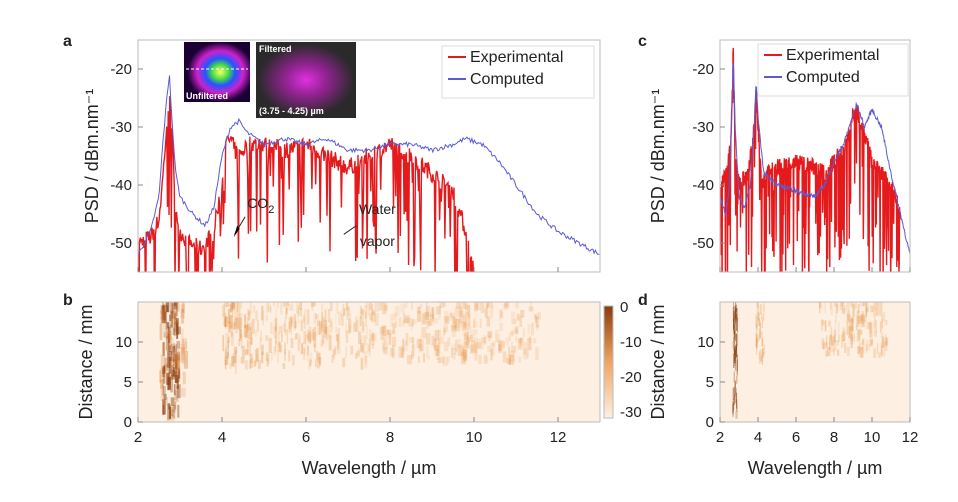 This screenshot has height=502, width=958. Describe the element at coordinates (128, 382) in the screenshot. I see `y-tick-label: 5` at that location.